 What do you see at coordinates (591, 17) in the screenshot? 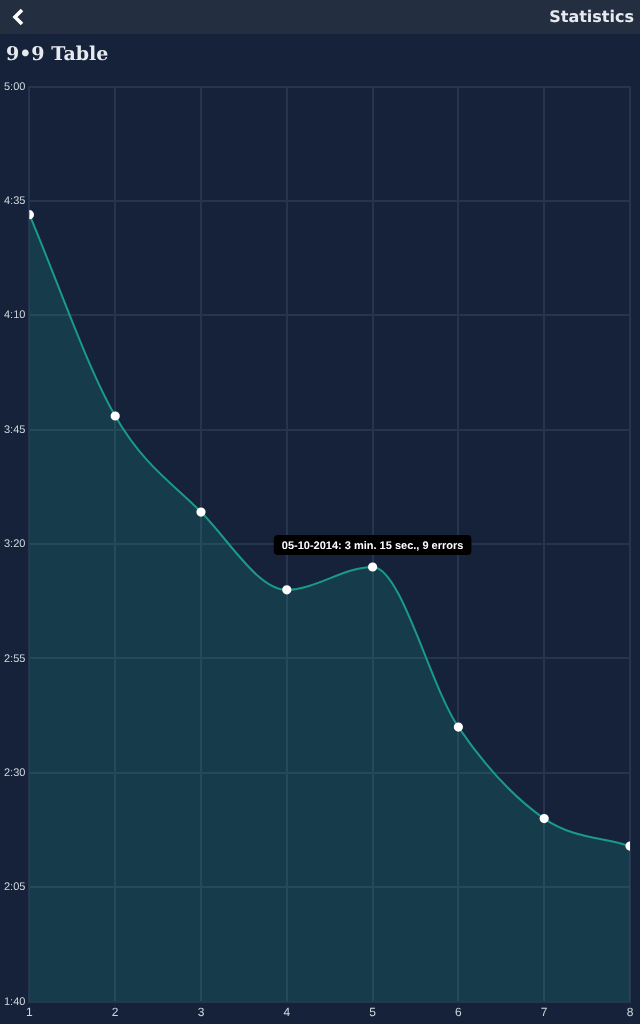
I see `text: Statistics` at bounding box center [591, 17].